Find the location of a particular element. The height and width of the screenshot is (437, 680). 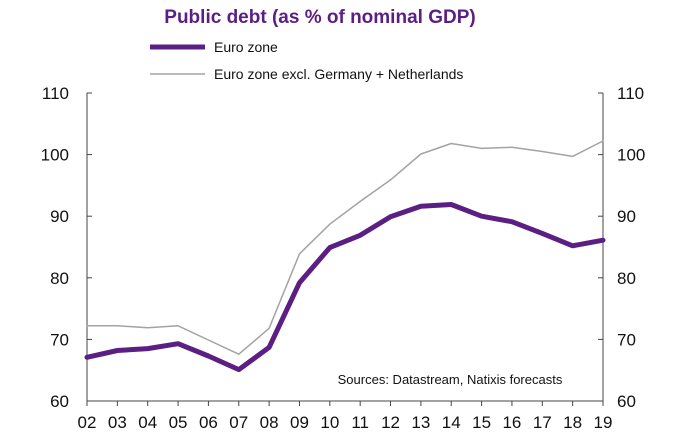

legend-label-euro-zone-excl: Euro zone excl. Germany + Netherlands is located at coordinates (338, 74).